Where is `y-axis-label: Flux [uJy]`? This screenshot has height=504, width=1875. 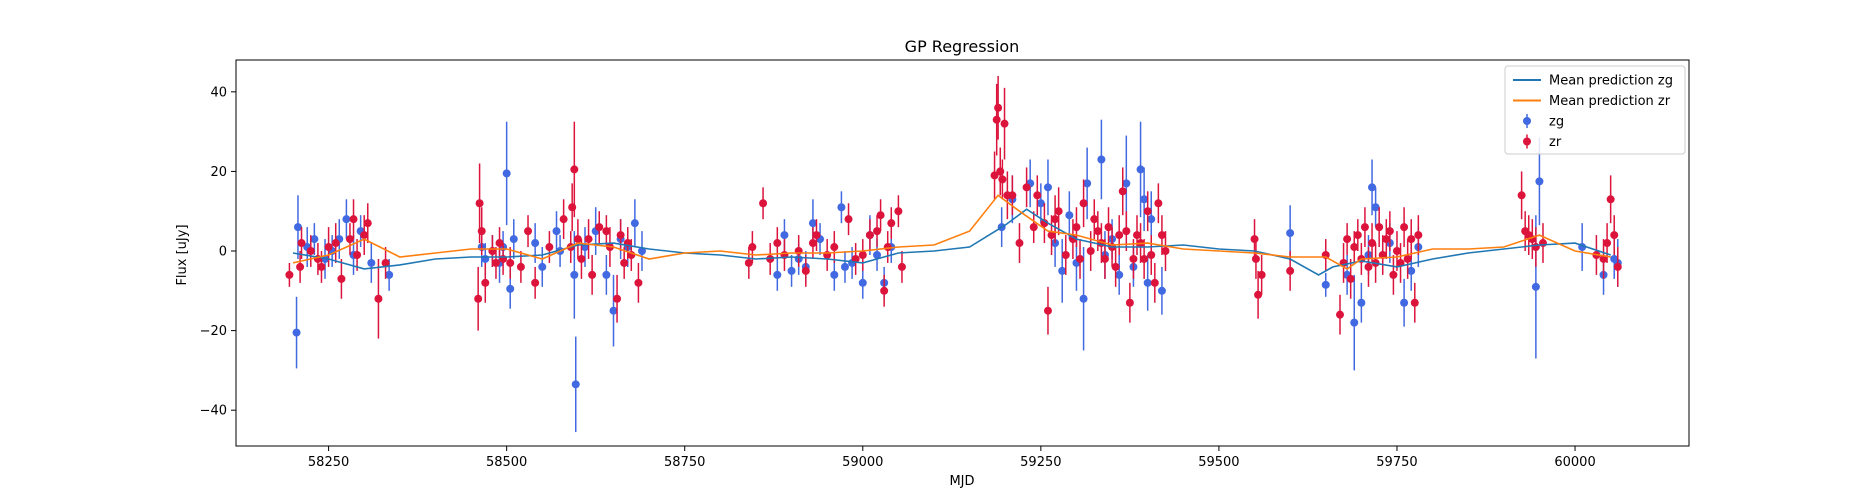 y-axis-label: Flux [uJy] is located at coordinates (182, 254).